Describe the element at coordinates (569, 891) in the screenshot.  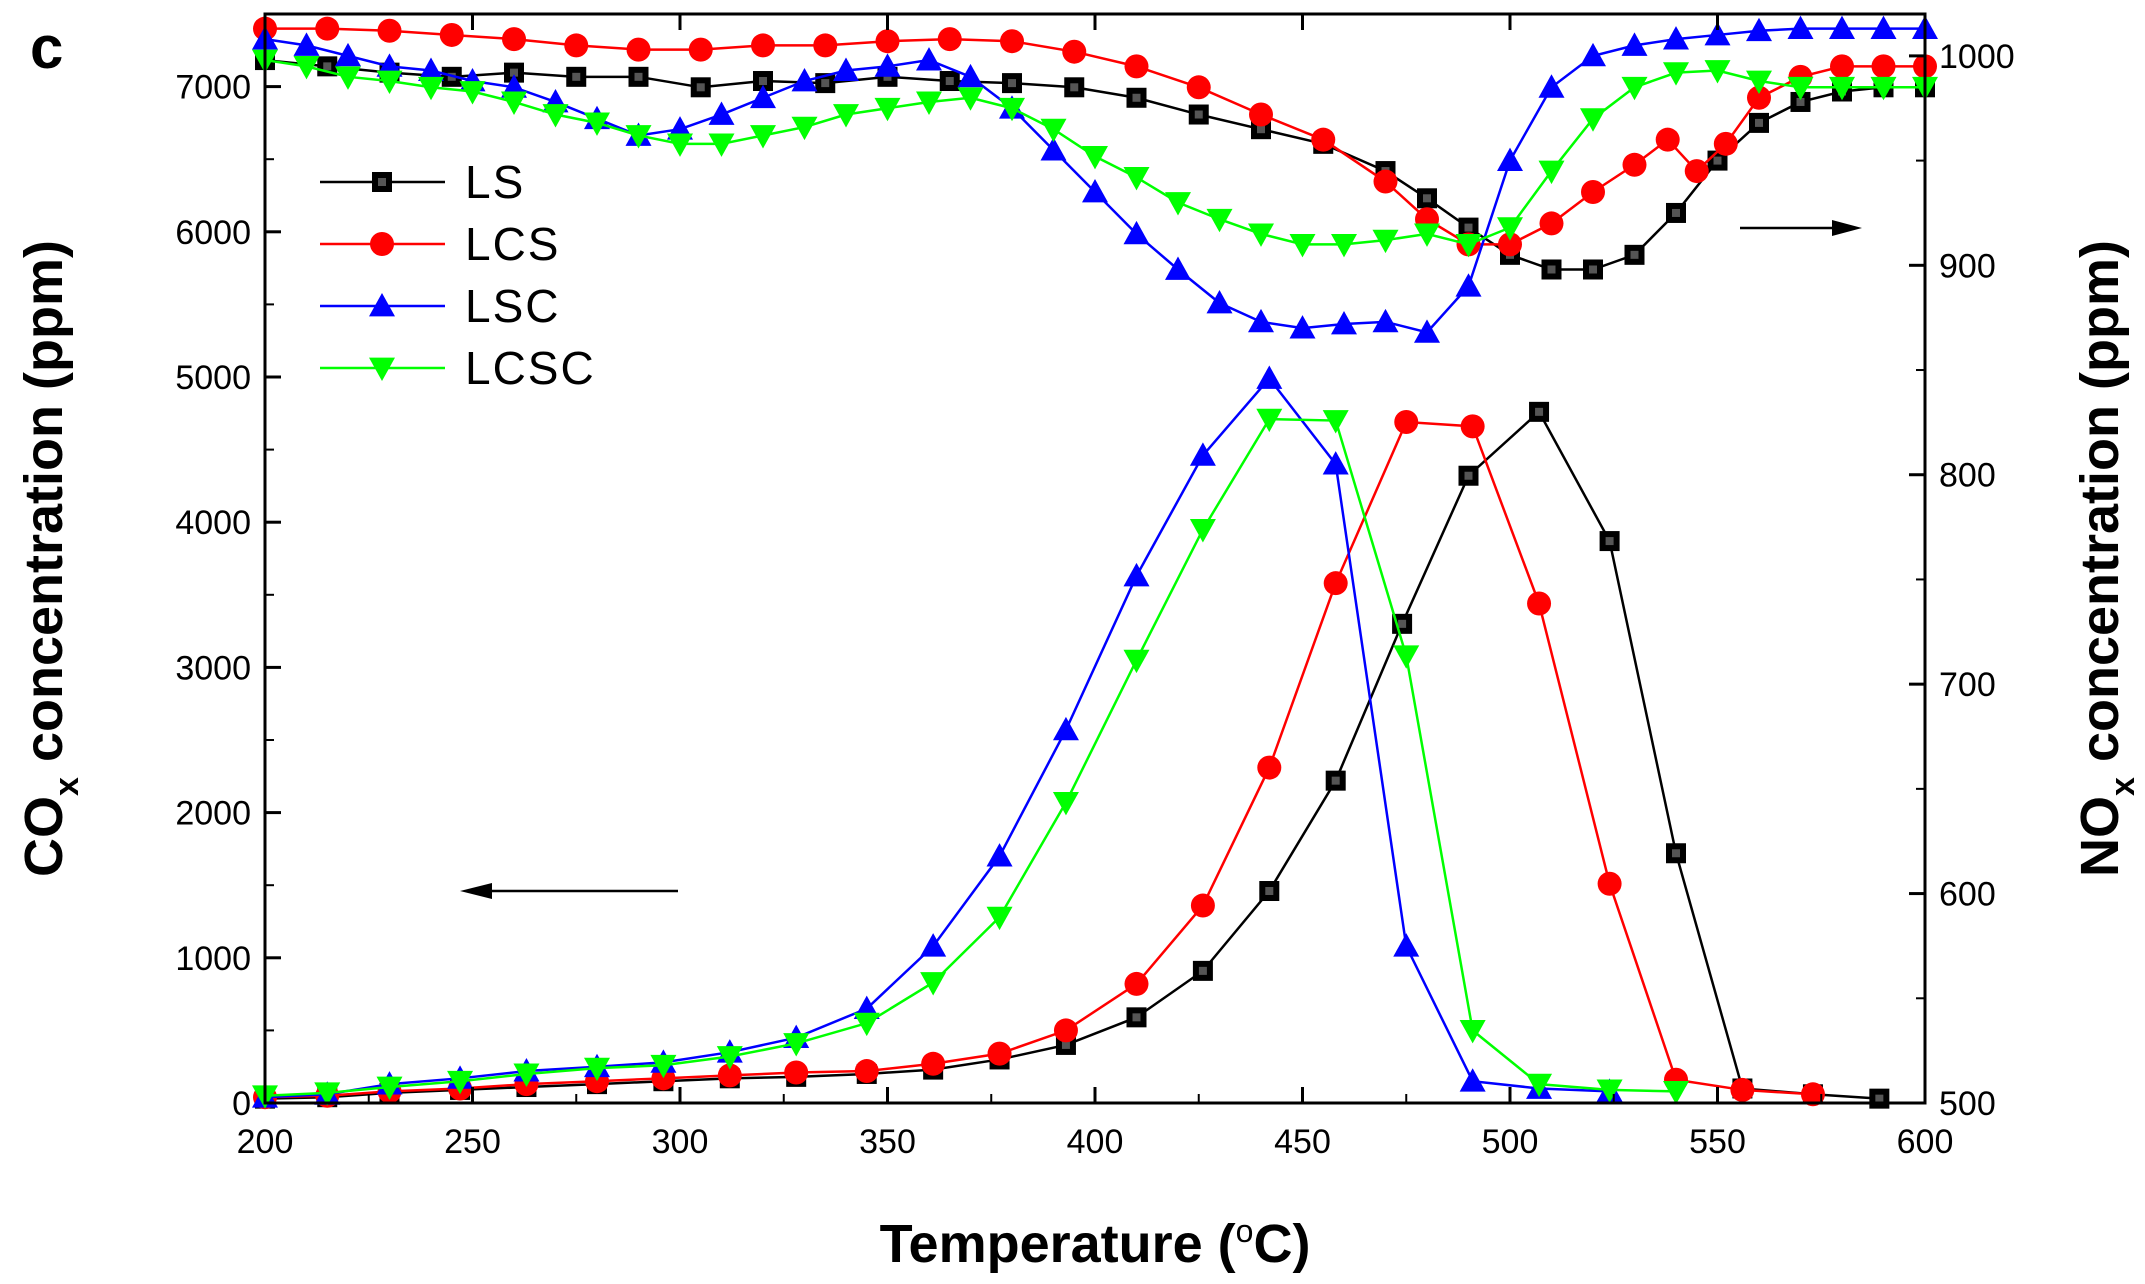
I see `left-arrow-annotation` at that location.